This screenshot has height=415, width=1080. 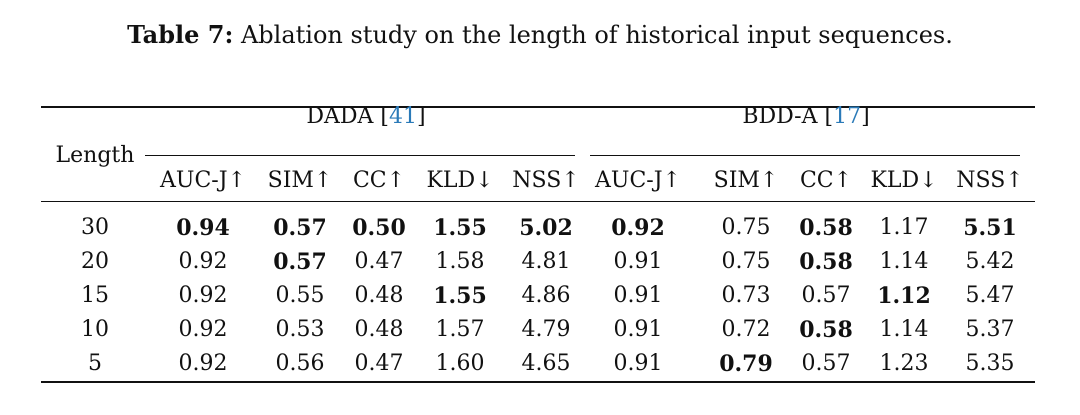 I want to click on group-name: DADA [, so click(x=348, y=116).